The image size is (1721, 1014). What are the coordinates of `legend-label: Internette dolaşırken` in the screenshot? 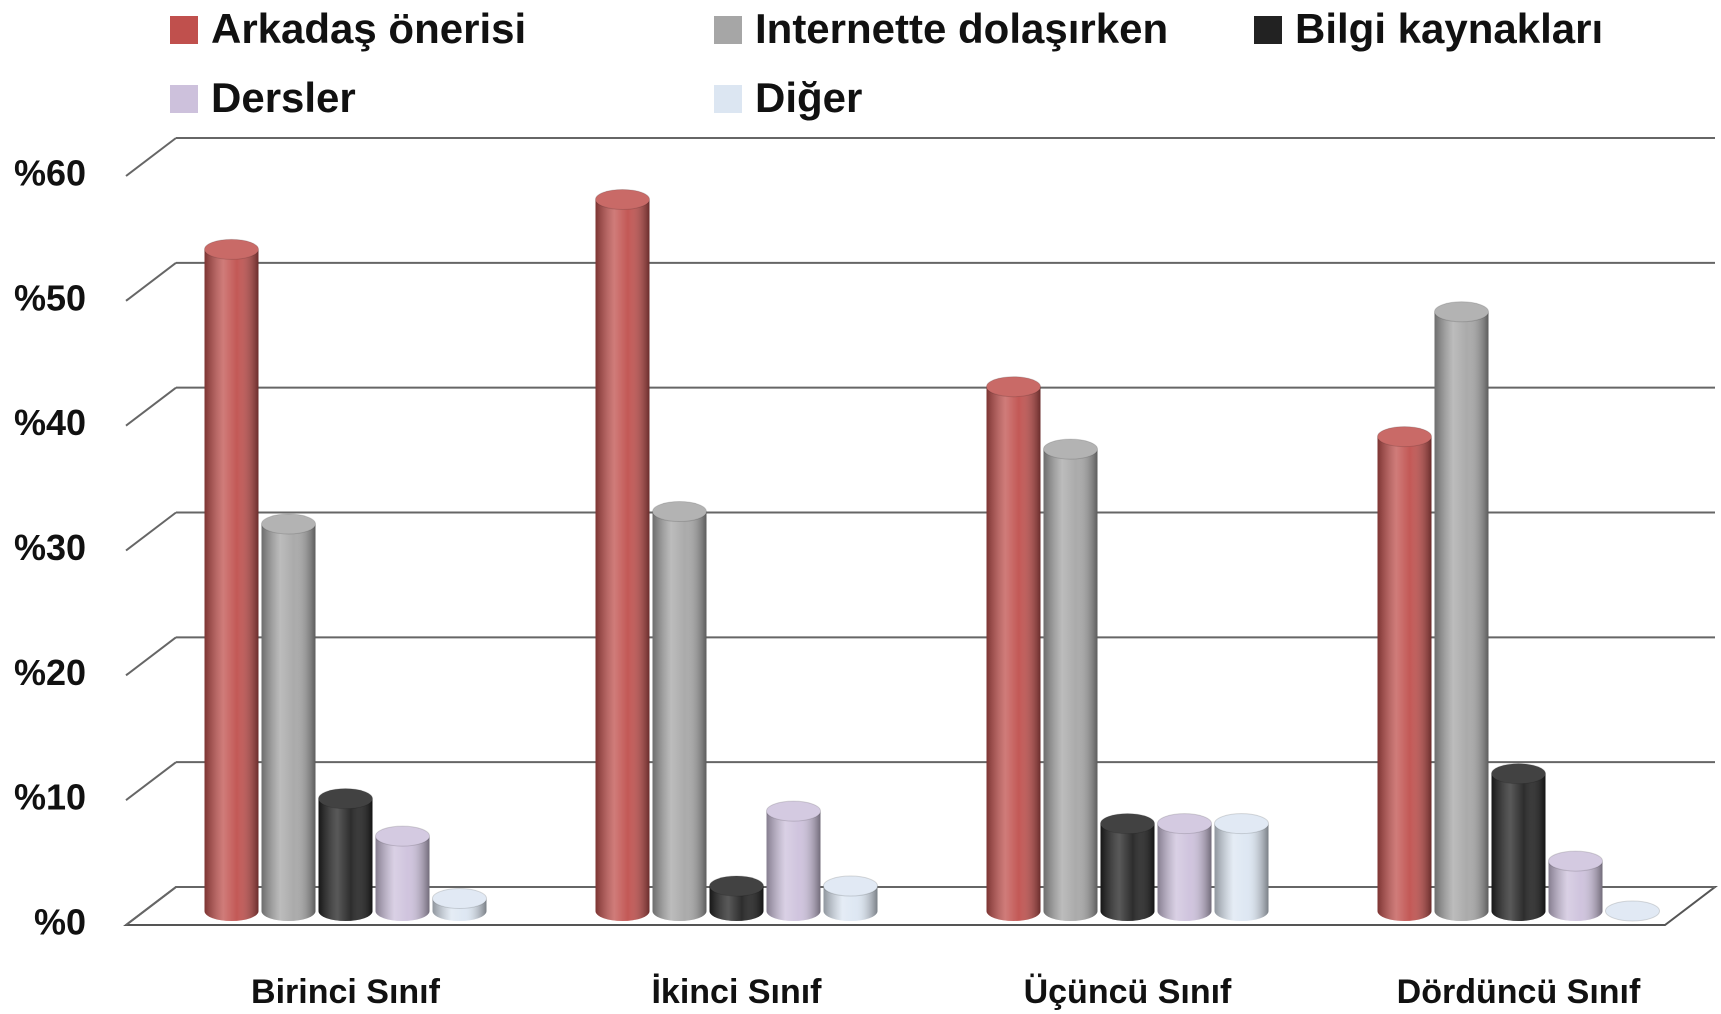 It's located at (961, 28).